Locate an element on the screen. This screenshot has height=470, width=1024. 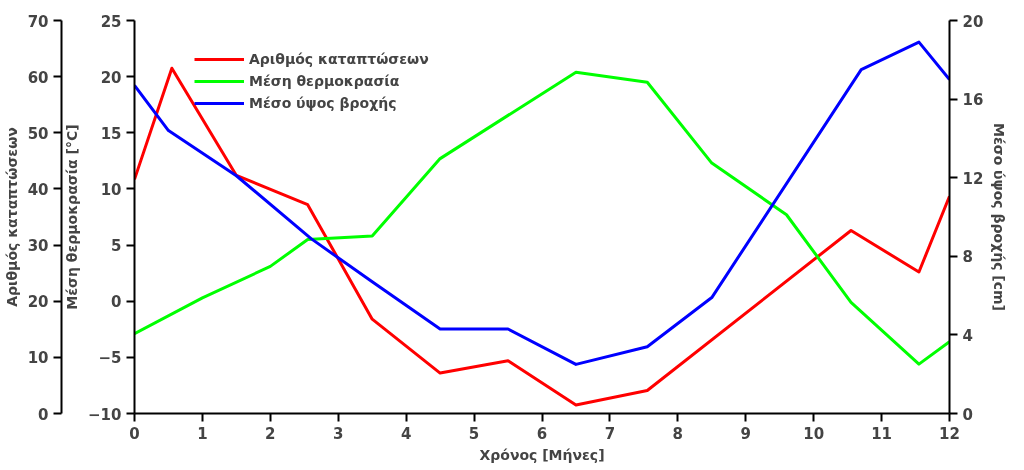
x-tick-label: 10 is located at coordinates (814, 433).